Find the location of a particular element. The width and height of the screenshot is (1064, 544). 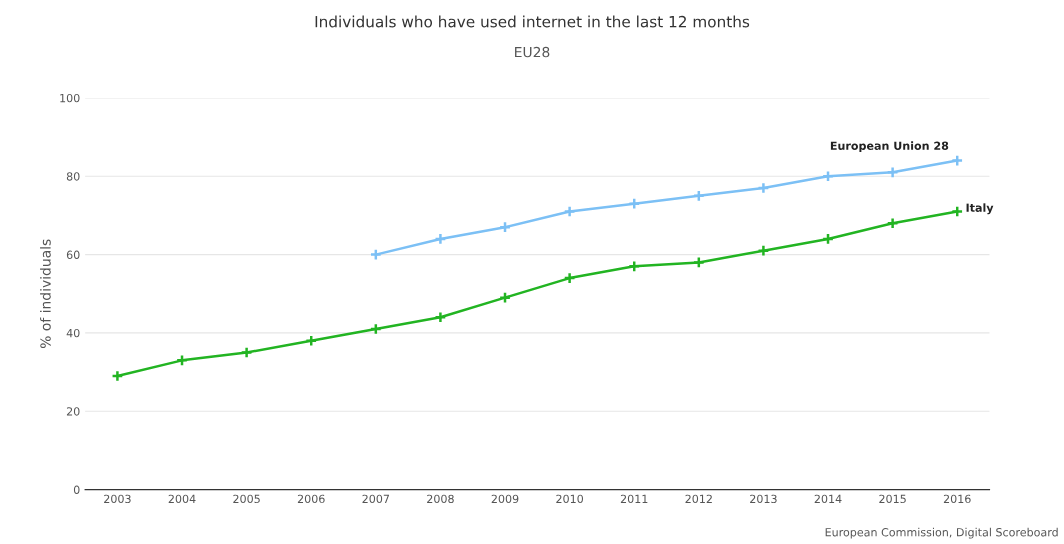

x-tick-label: 2010 is located at coordinates (570, 499).